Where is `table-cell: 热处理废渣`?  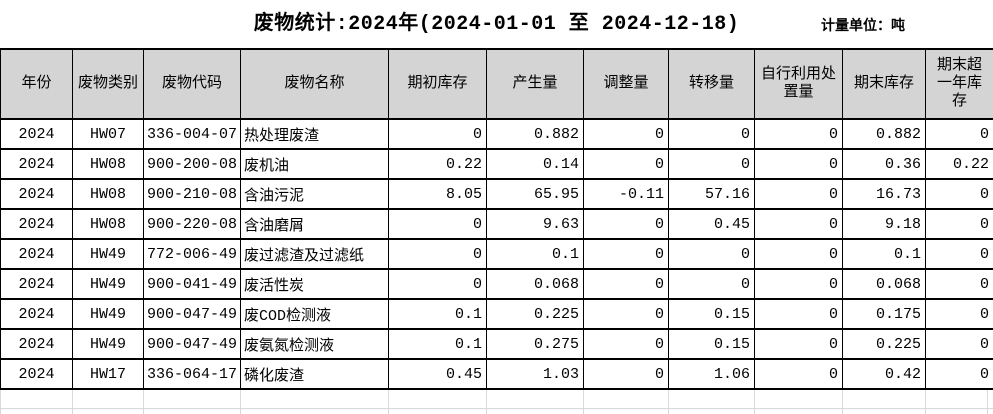 table-cell: 热处理废渣 is located at coordinates (314, 134).